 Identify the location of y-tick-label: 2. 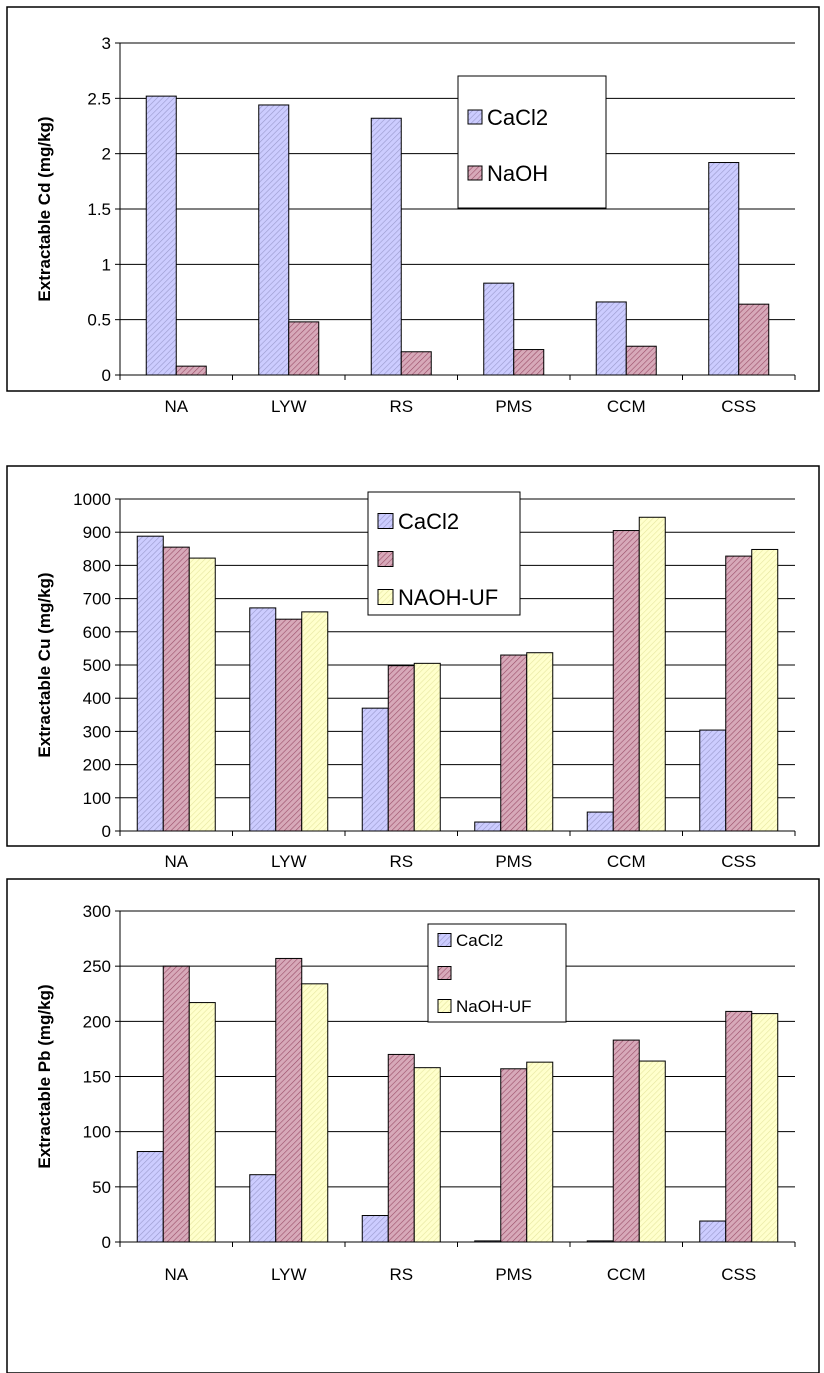
(106, 154).